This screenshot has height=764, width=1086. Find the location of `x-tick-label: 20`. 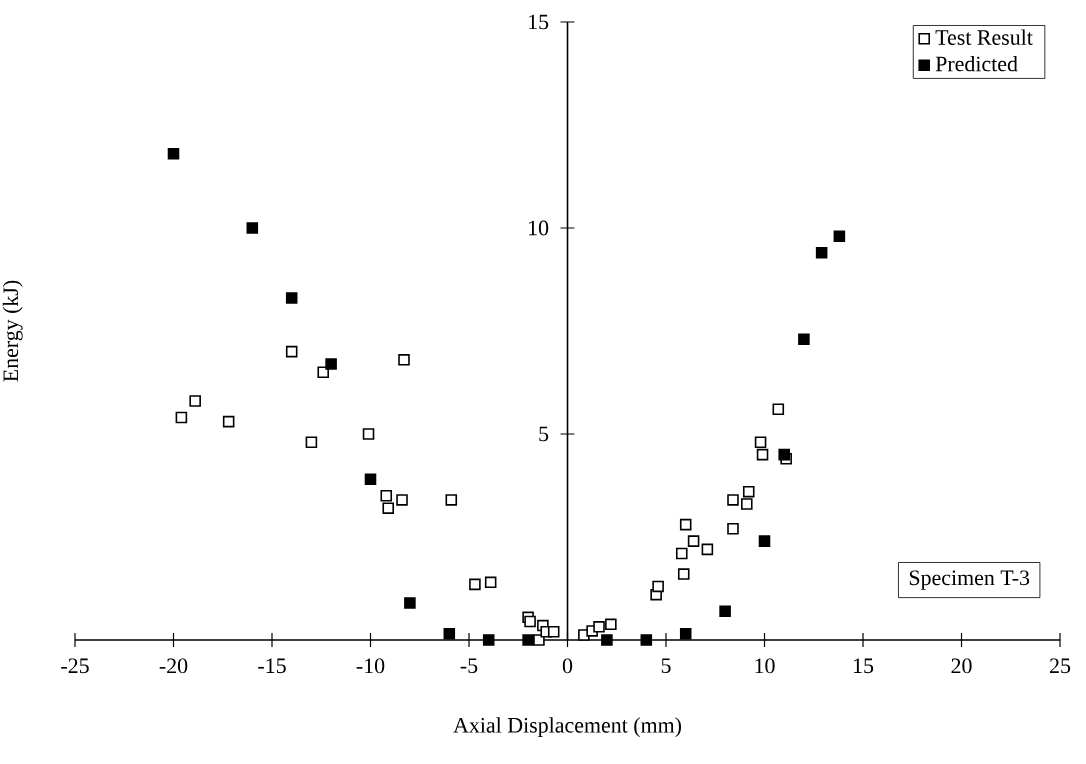

x-tick-label: 20 is located at coordinates (961, 666).